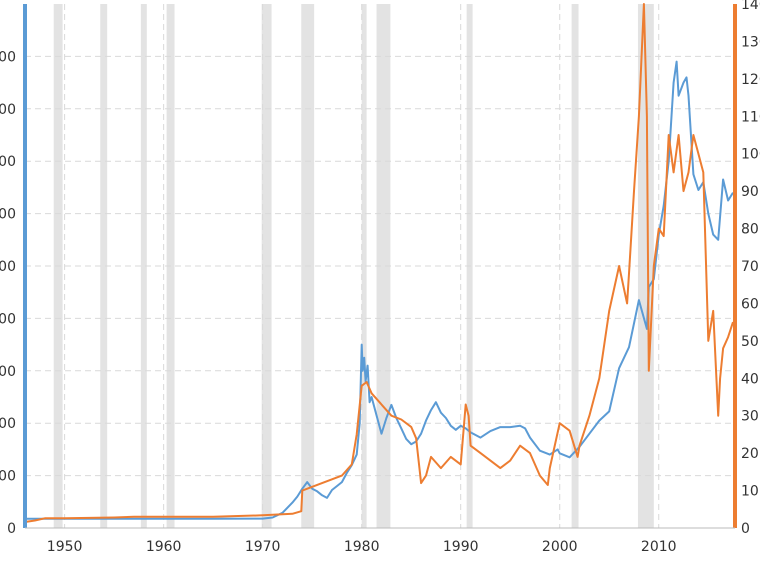 The height and width of the screenshot is (570, 760). Describe the element at coordinates (750, 80) in the screenshot. I see `right-tick-label: 120` at that location.